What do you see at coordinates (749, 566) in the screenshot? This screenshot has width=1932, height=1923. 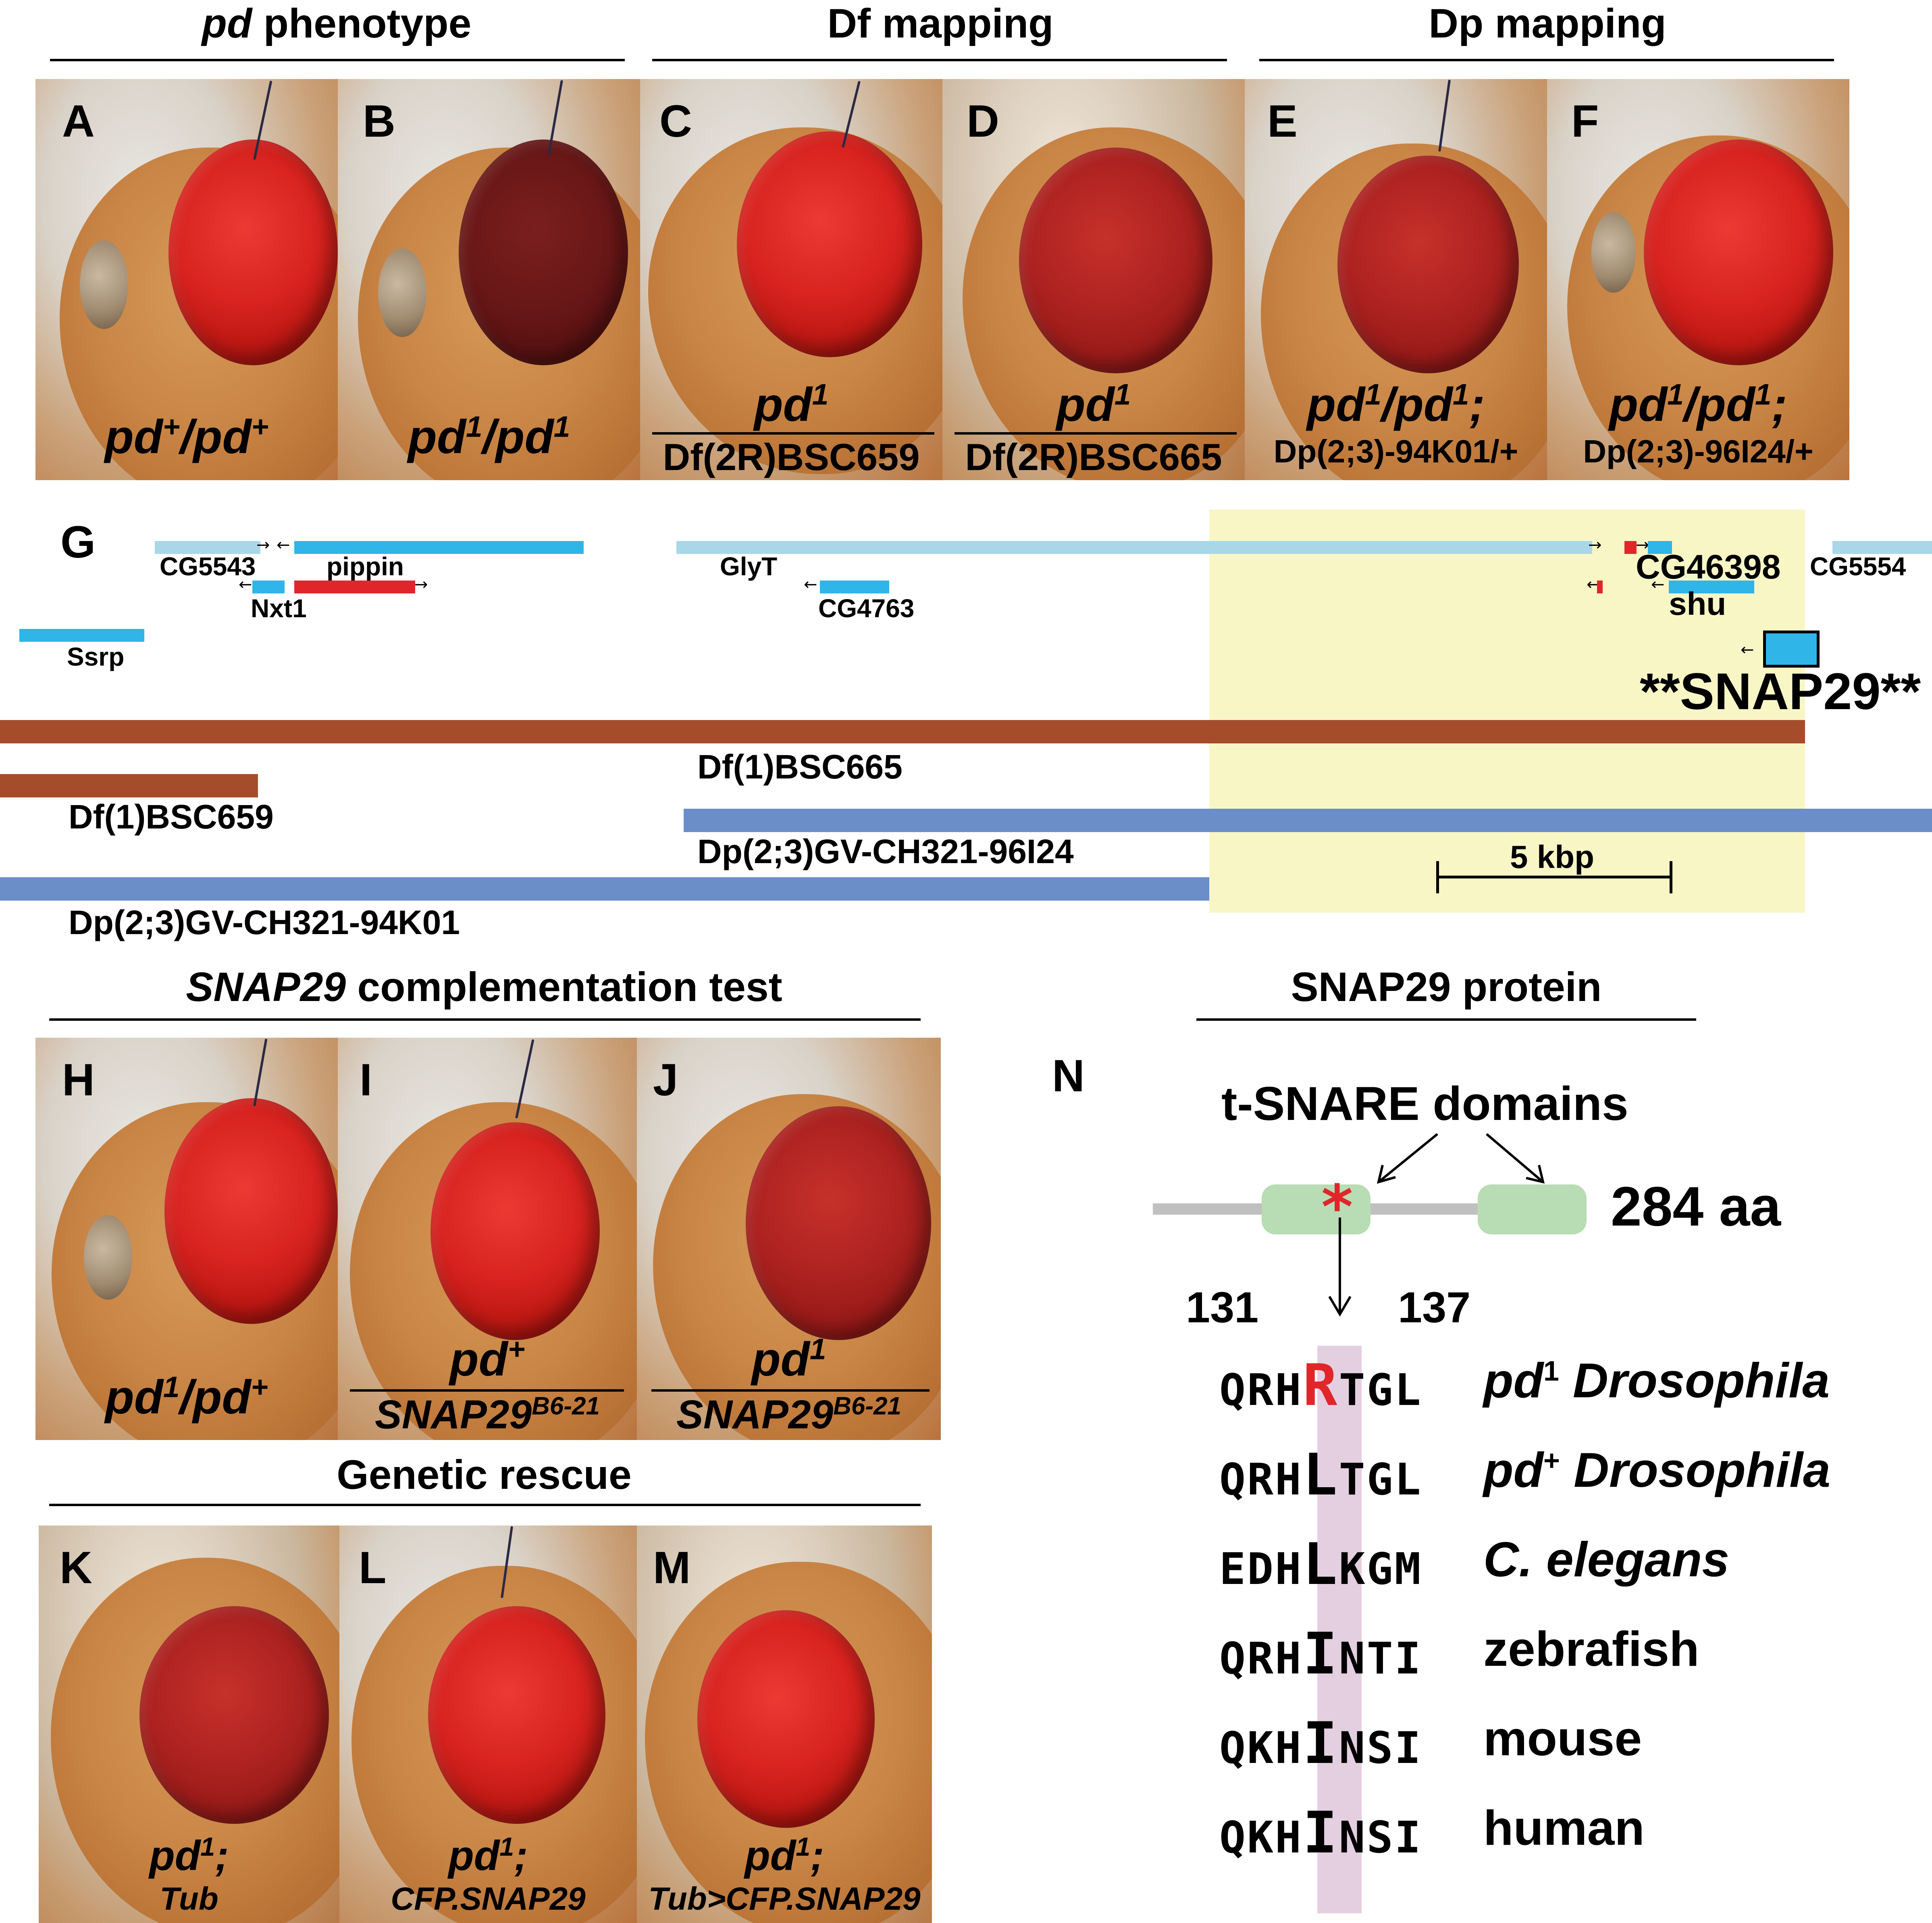 I see `gene-label-glyt: GlyT` at bounding box center [749, 566].